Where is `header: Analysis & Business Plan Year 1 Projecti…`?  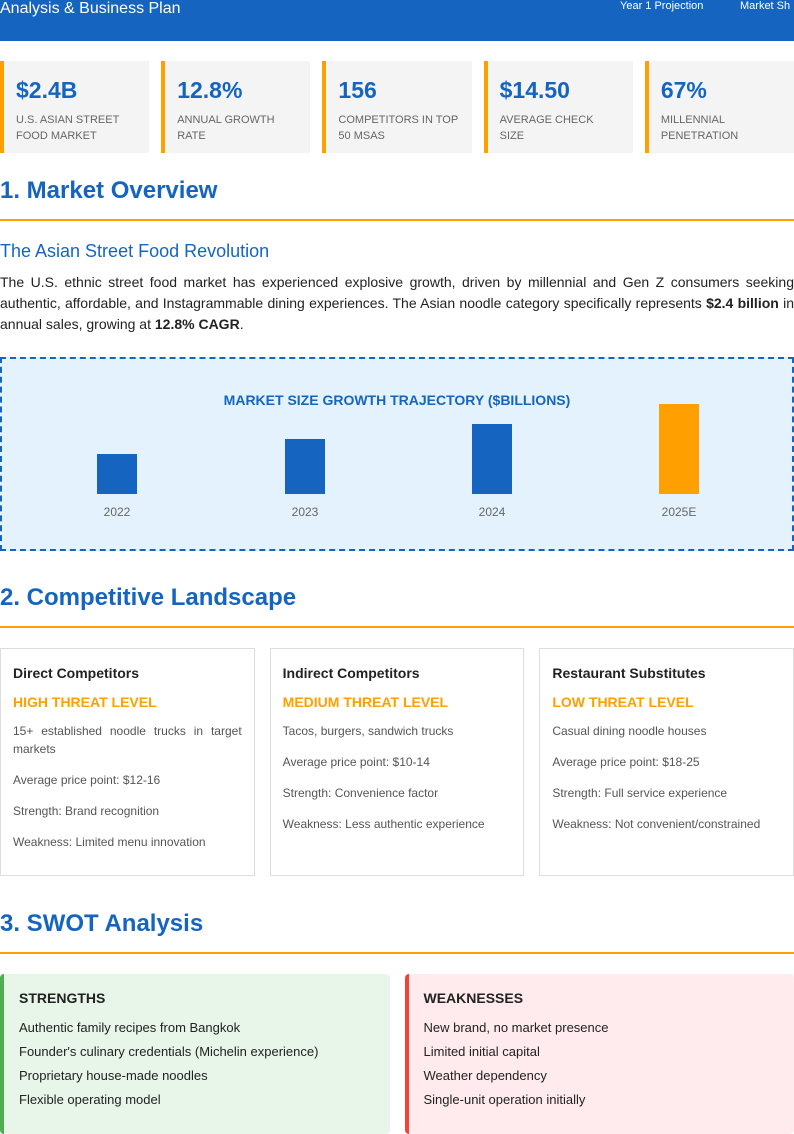
header: Analysis & Business Plan Year 1 Projecti… is located at coordinates (397, 20).